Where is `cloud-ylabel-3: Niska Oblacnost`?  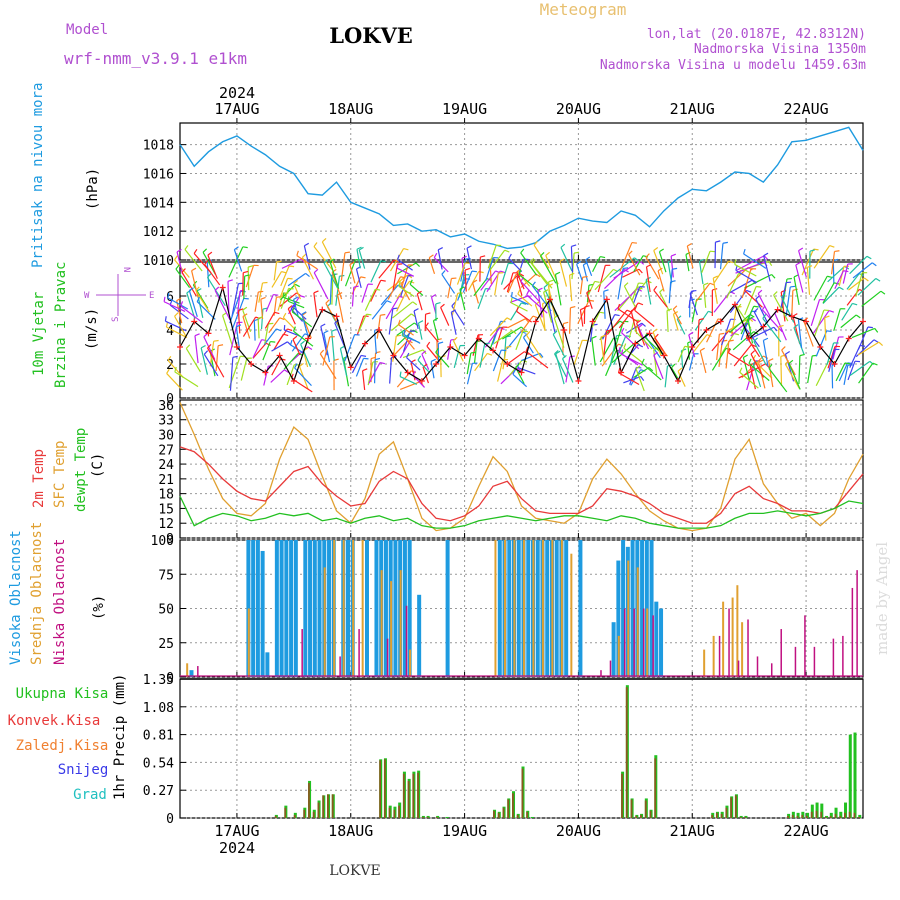
cloud-ylabel-3: Niska Oblacnost is located at coordinates (60, 602).